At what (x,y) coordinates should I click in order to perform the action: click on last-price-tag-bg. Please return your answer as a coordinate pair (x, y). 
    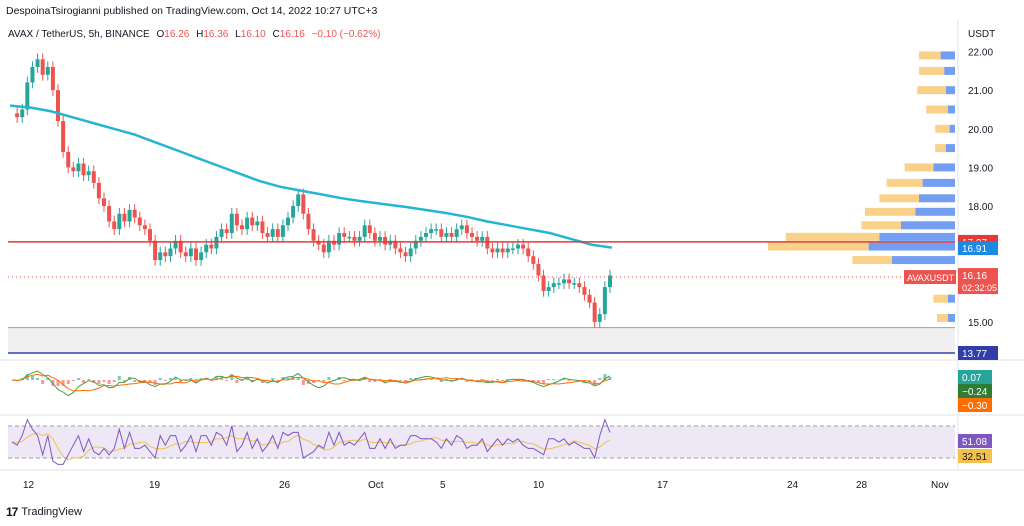
    Looking at the image, I should click on (978, 281).